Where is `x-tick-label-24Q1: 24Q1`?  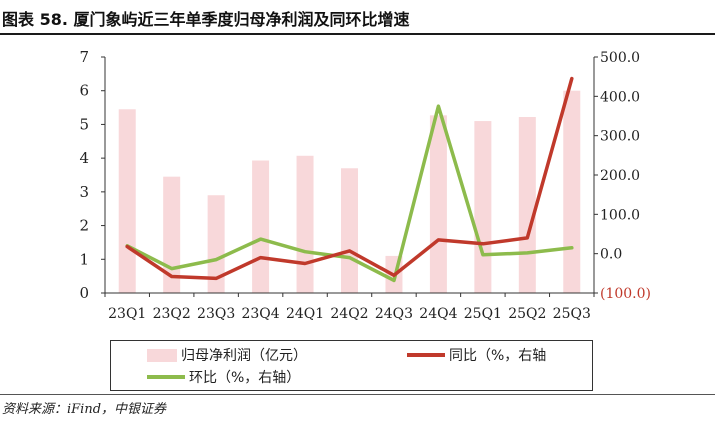
x-tick-label-24Q1: 24Q1 is located at coordinates (305, 314).